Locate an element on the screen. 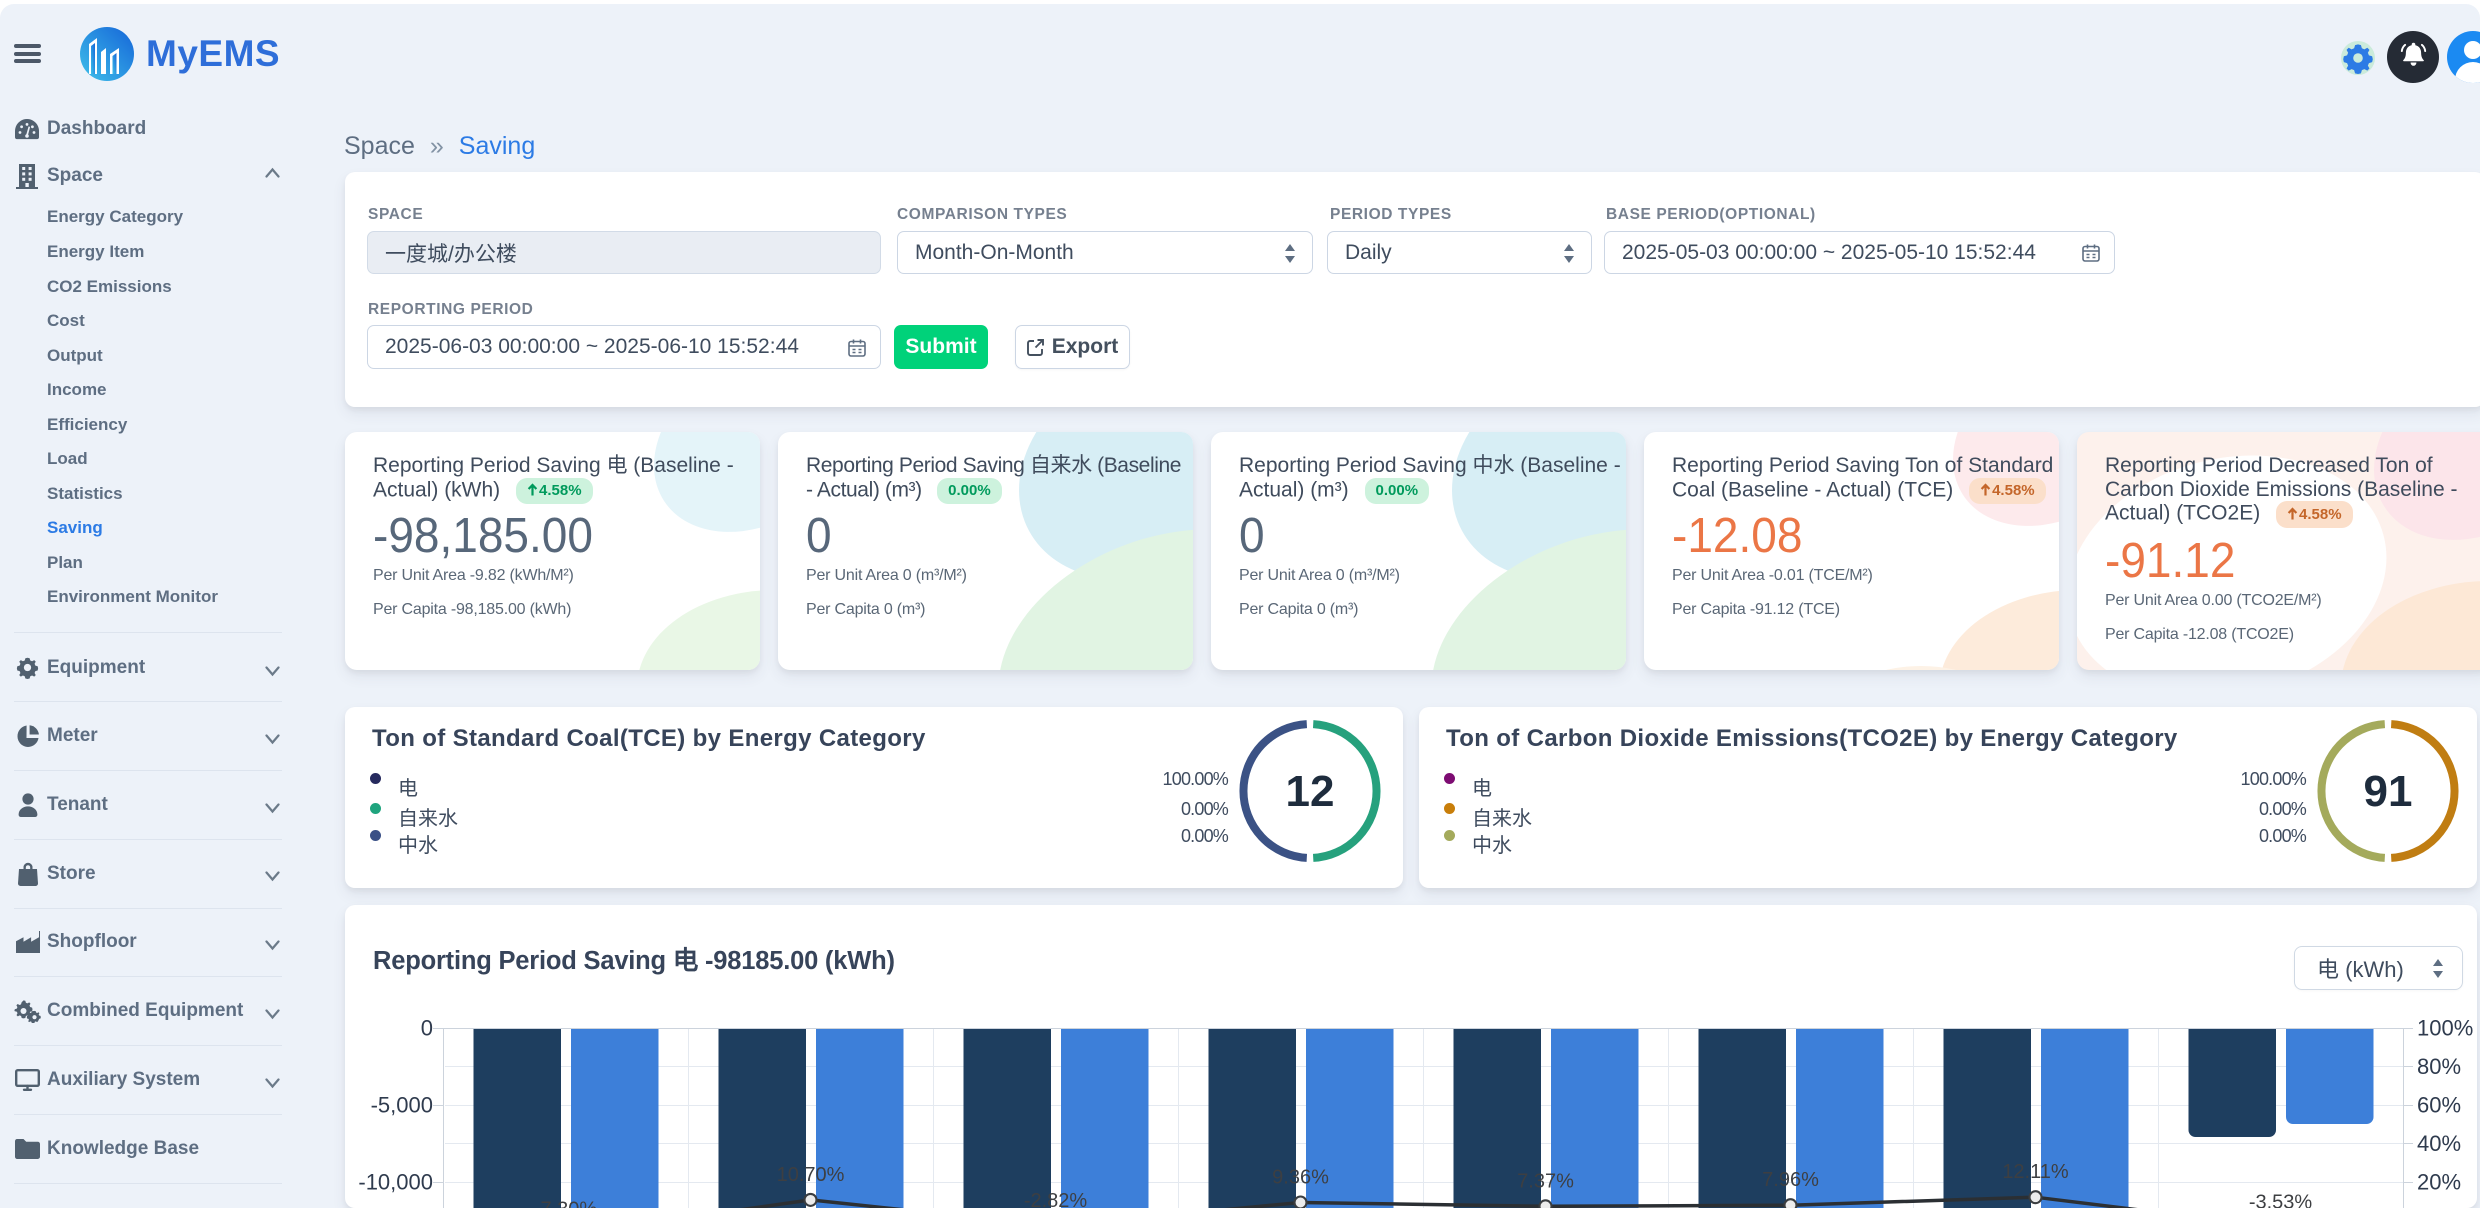  svg-text: 91 is located at coordinates (2388, 791).